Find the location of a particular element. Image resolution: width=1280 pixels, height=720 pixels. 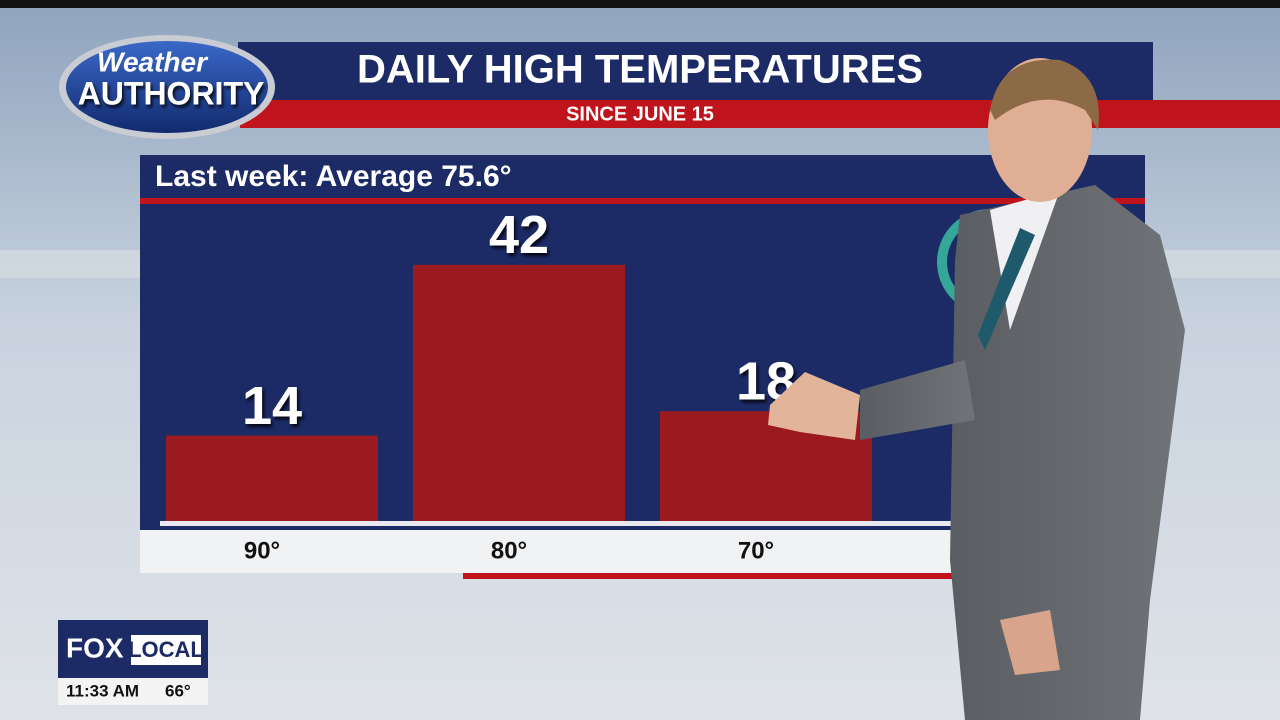

top-border is located at coordinates (640, 4).